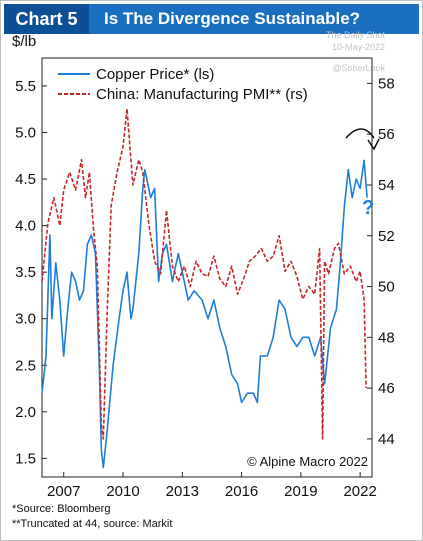 The height and width of the screenshot is (541, 423). What do you see at coordinates (46, 19) in the screenshot?
I see `chart-number-tag: Chart 5` at bounding box center [46, 19].